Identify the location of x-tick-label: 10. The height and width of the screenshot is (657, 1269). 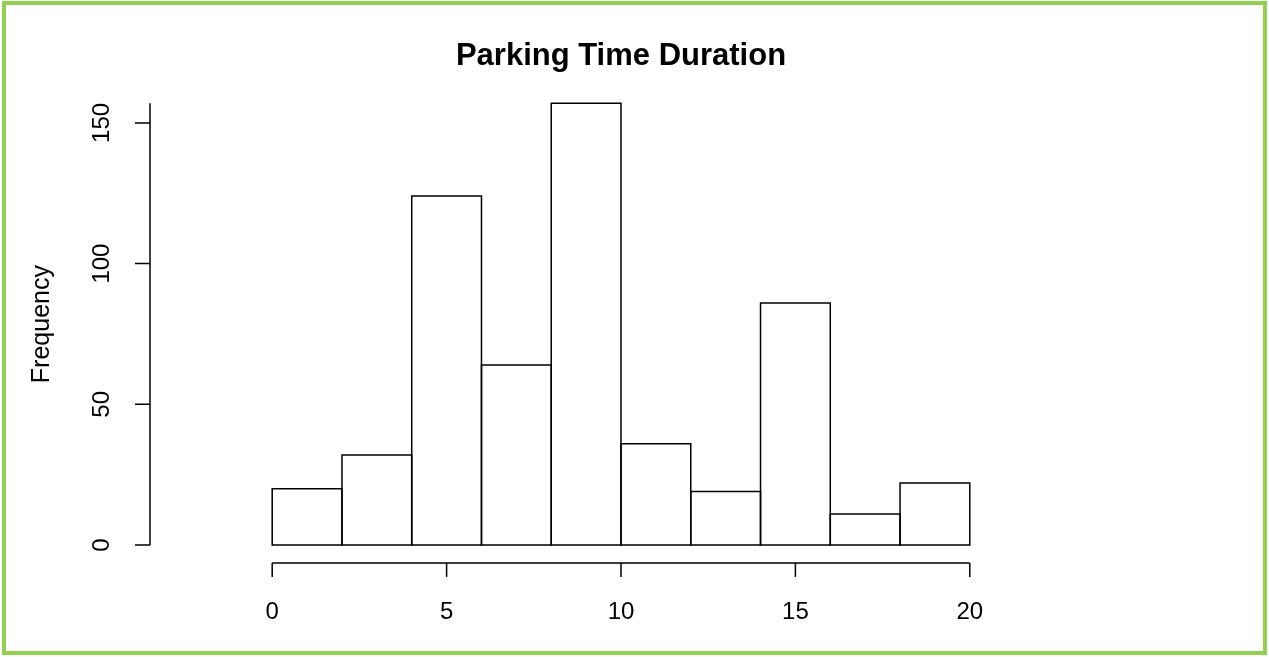
(621, 611).